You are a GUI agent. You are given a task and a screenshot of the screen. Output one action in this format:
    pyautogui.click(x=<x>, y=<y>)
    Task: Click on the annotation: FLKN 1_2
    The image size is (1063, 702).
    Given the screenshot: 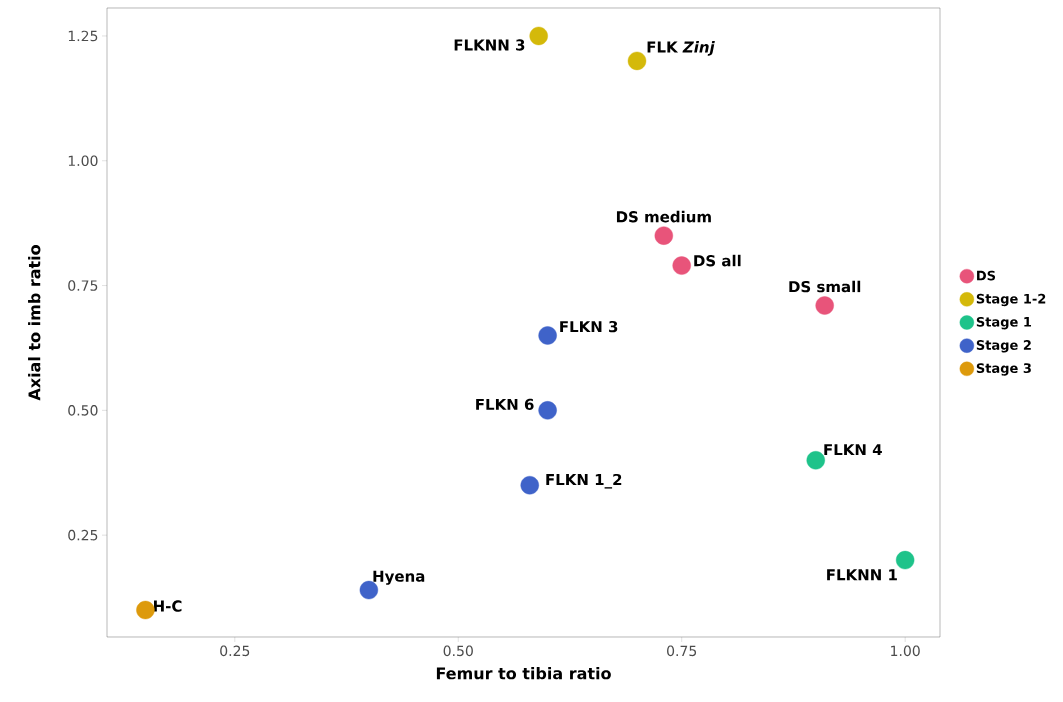 What is the action you would take?
    pyautogui.click(x=584, y=481)
    